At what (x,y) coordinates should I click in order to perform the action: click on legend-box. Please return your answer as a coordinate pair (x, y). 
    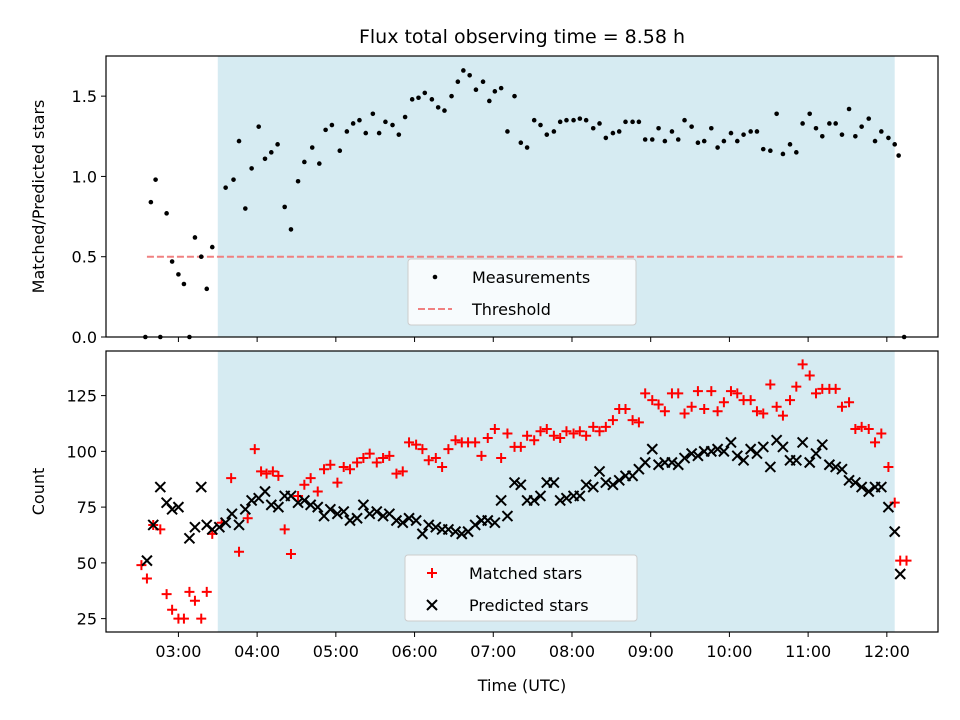
    Looking at the image, I should click on (521, 588).